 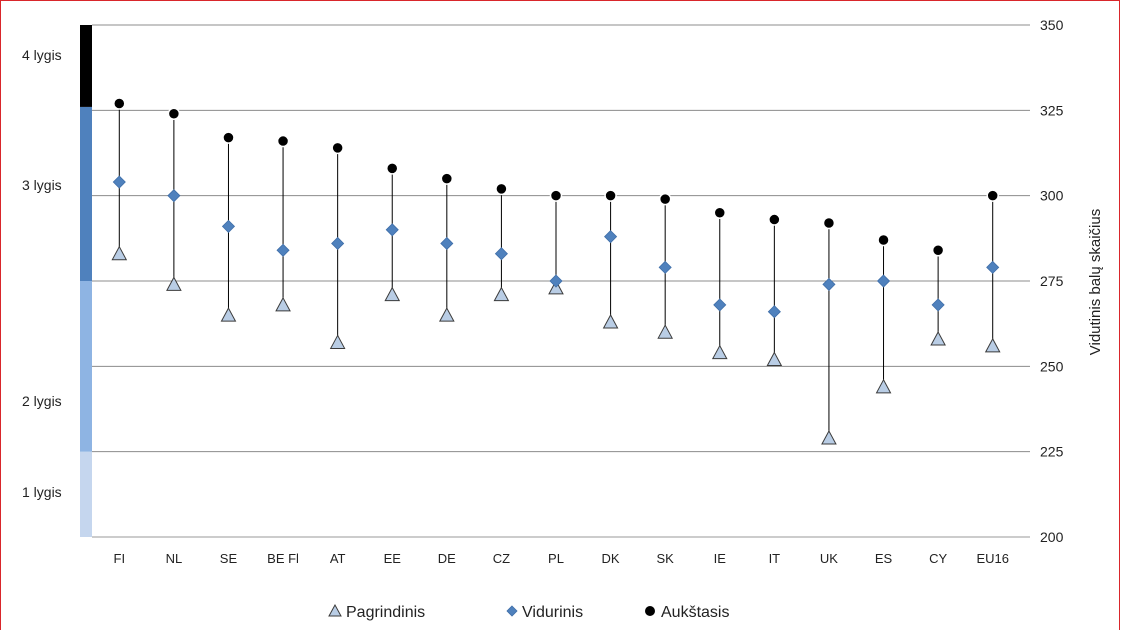 I want to click on category-label: CY, so click(x=938, y=558).